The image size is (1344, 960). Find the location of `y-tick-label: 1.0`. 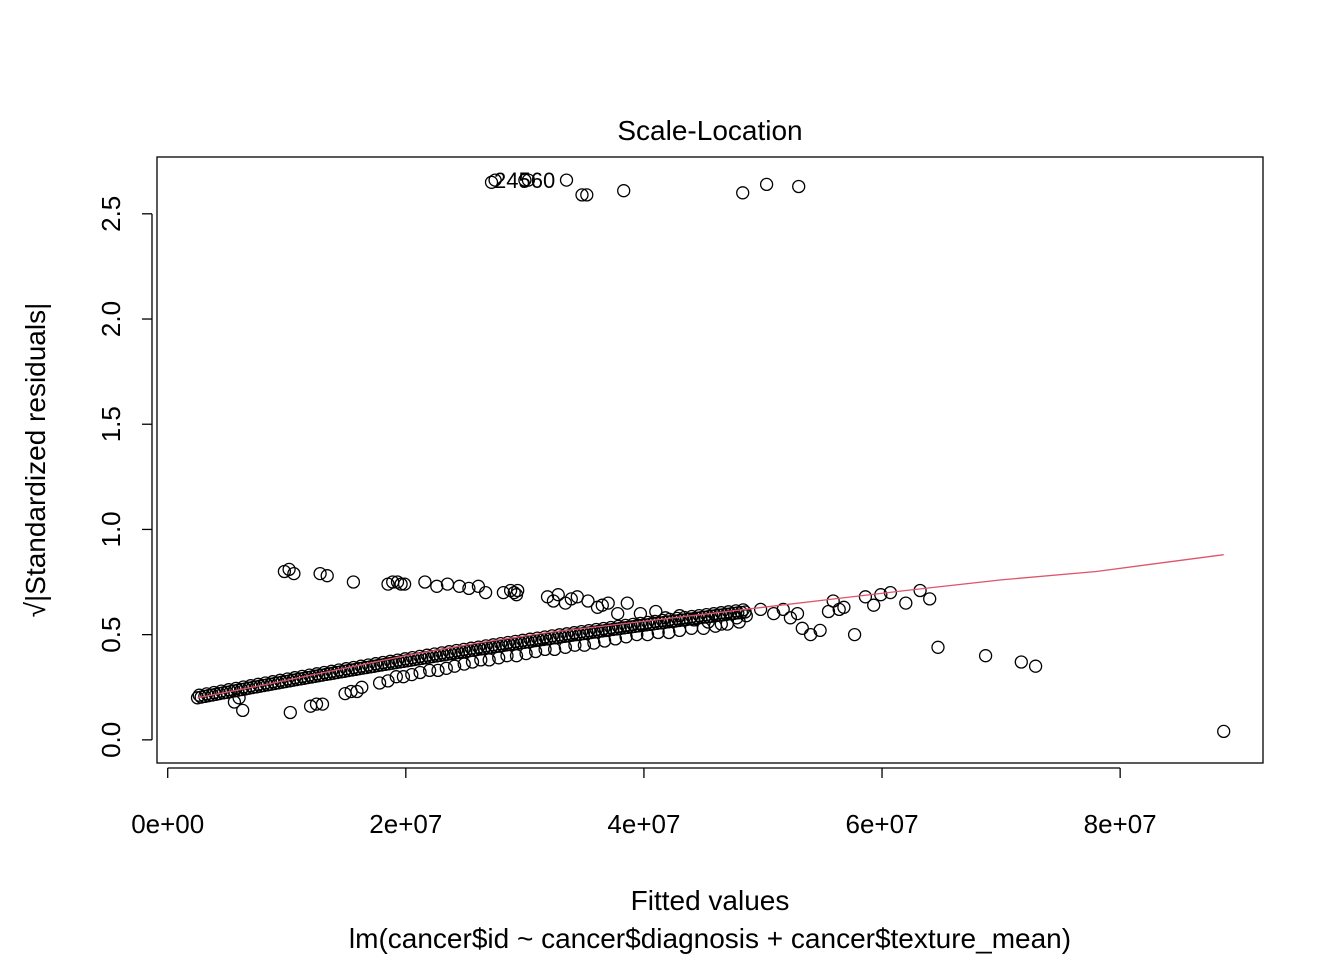

y-tick-label: 1.0 is located at coordinates (111, 529).